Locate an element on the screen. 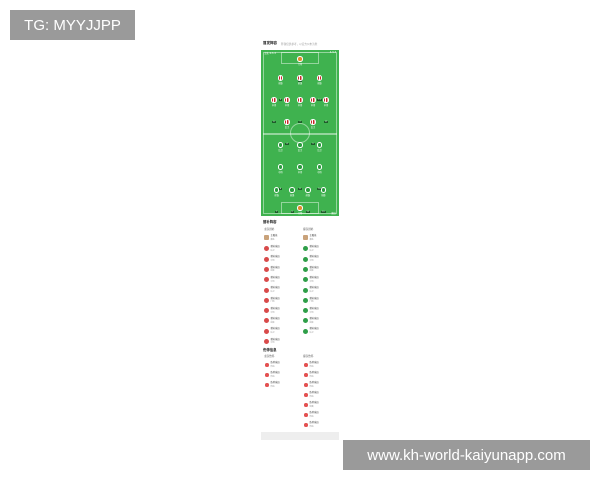 The width and height of the screenshot is (600, 480). player-home: 中场 17 is located at coordinates (326, 111).